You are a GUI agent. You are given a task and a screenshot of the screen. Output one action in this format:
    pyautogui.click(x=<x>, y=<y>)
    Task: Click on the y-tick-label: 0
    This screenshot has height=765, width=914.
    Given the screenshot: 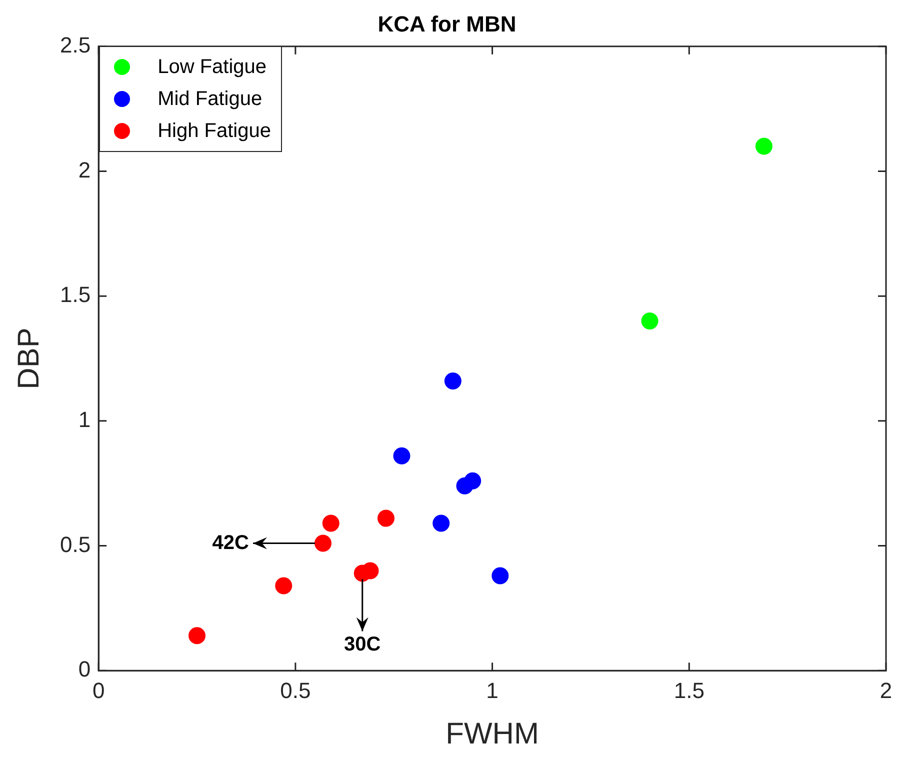 What is the action you would take?
    pyautogui.click(x=84, y=669)
    